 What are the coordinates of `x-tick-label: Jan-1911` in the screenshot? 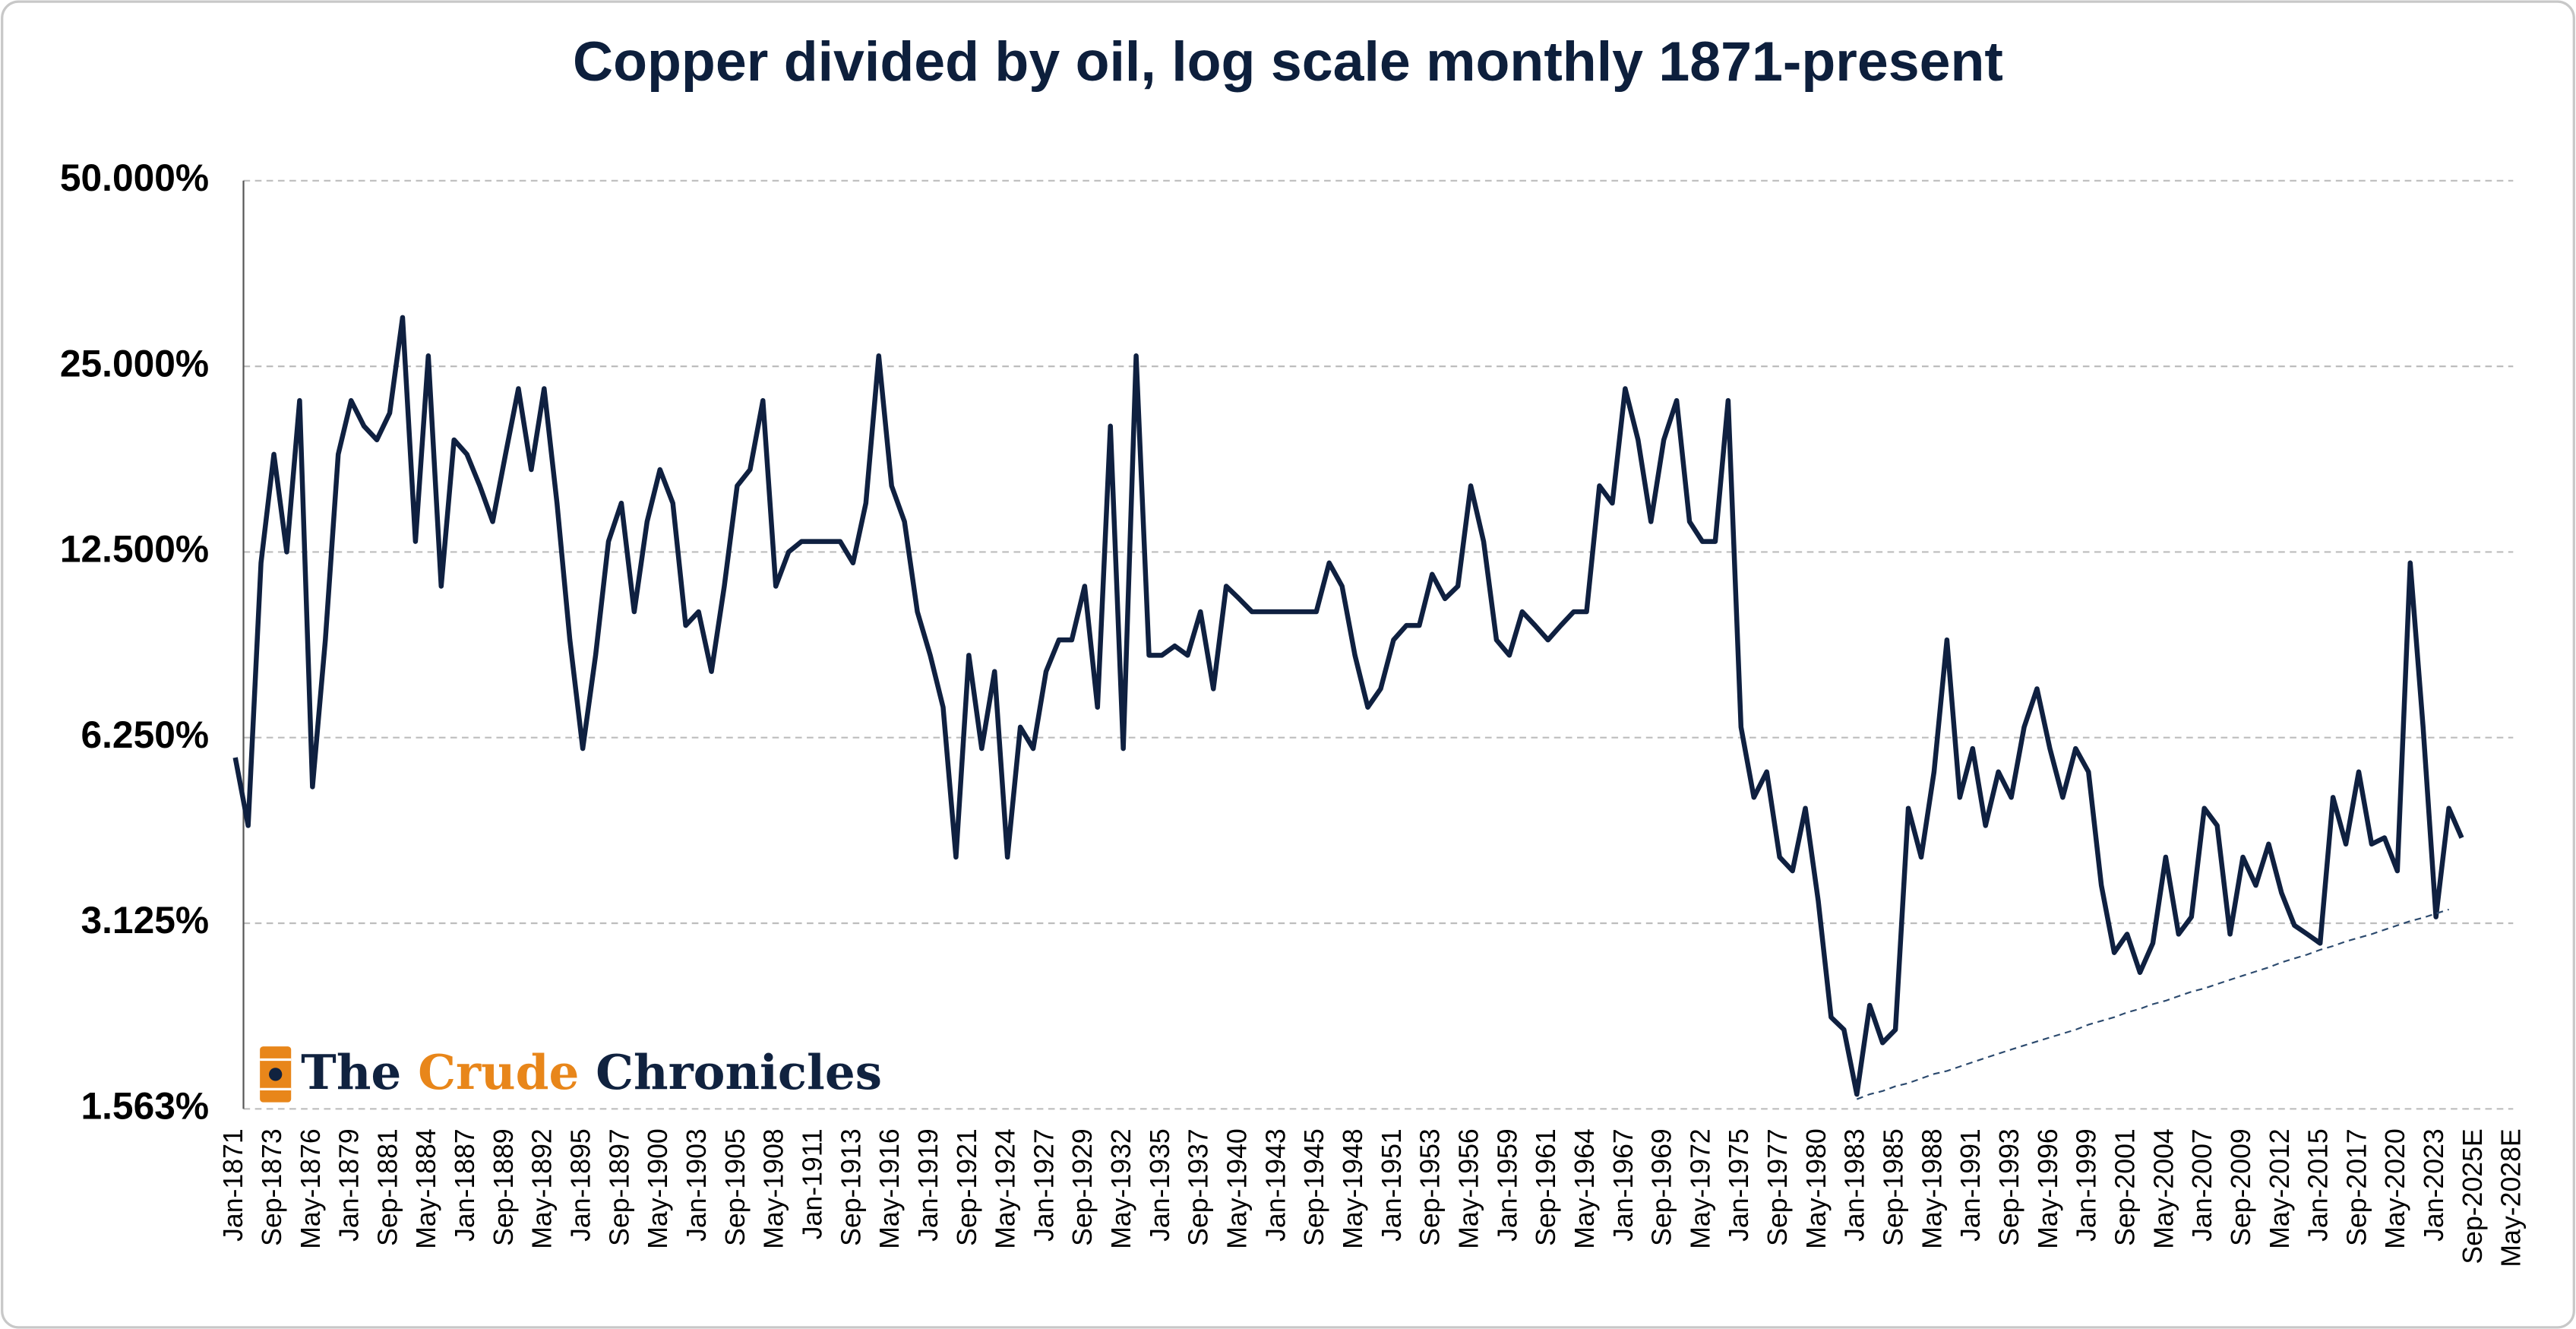 It's located at (812, 1183).